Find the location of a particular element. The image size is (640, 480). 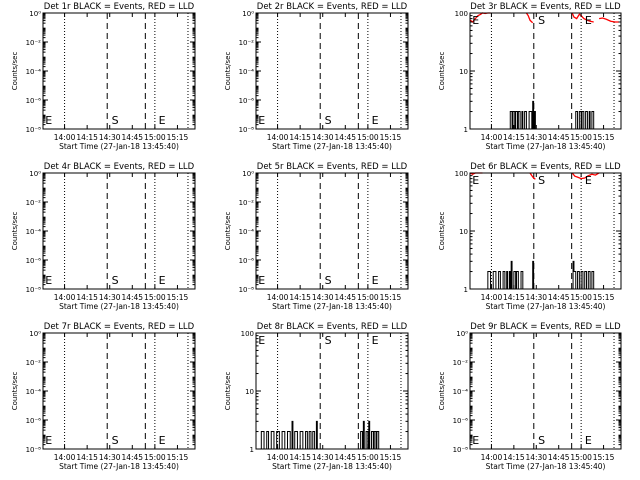

panel-title: Det 8r BLACK = Events, RED = LLD is located at coordinates (332, 327).